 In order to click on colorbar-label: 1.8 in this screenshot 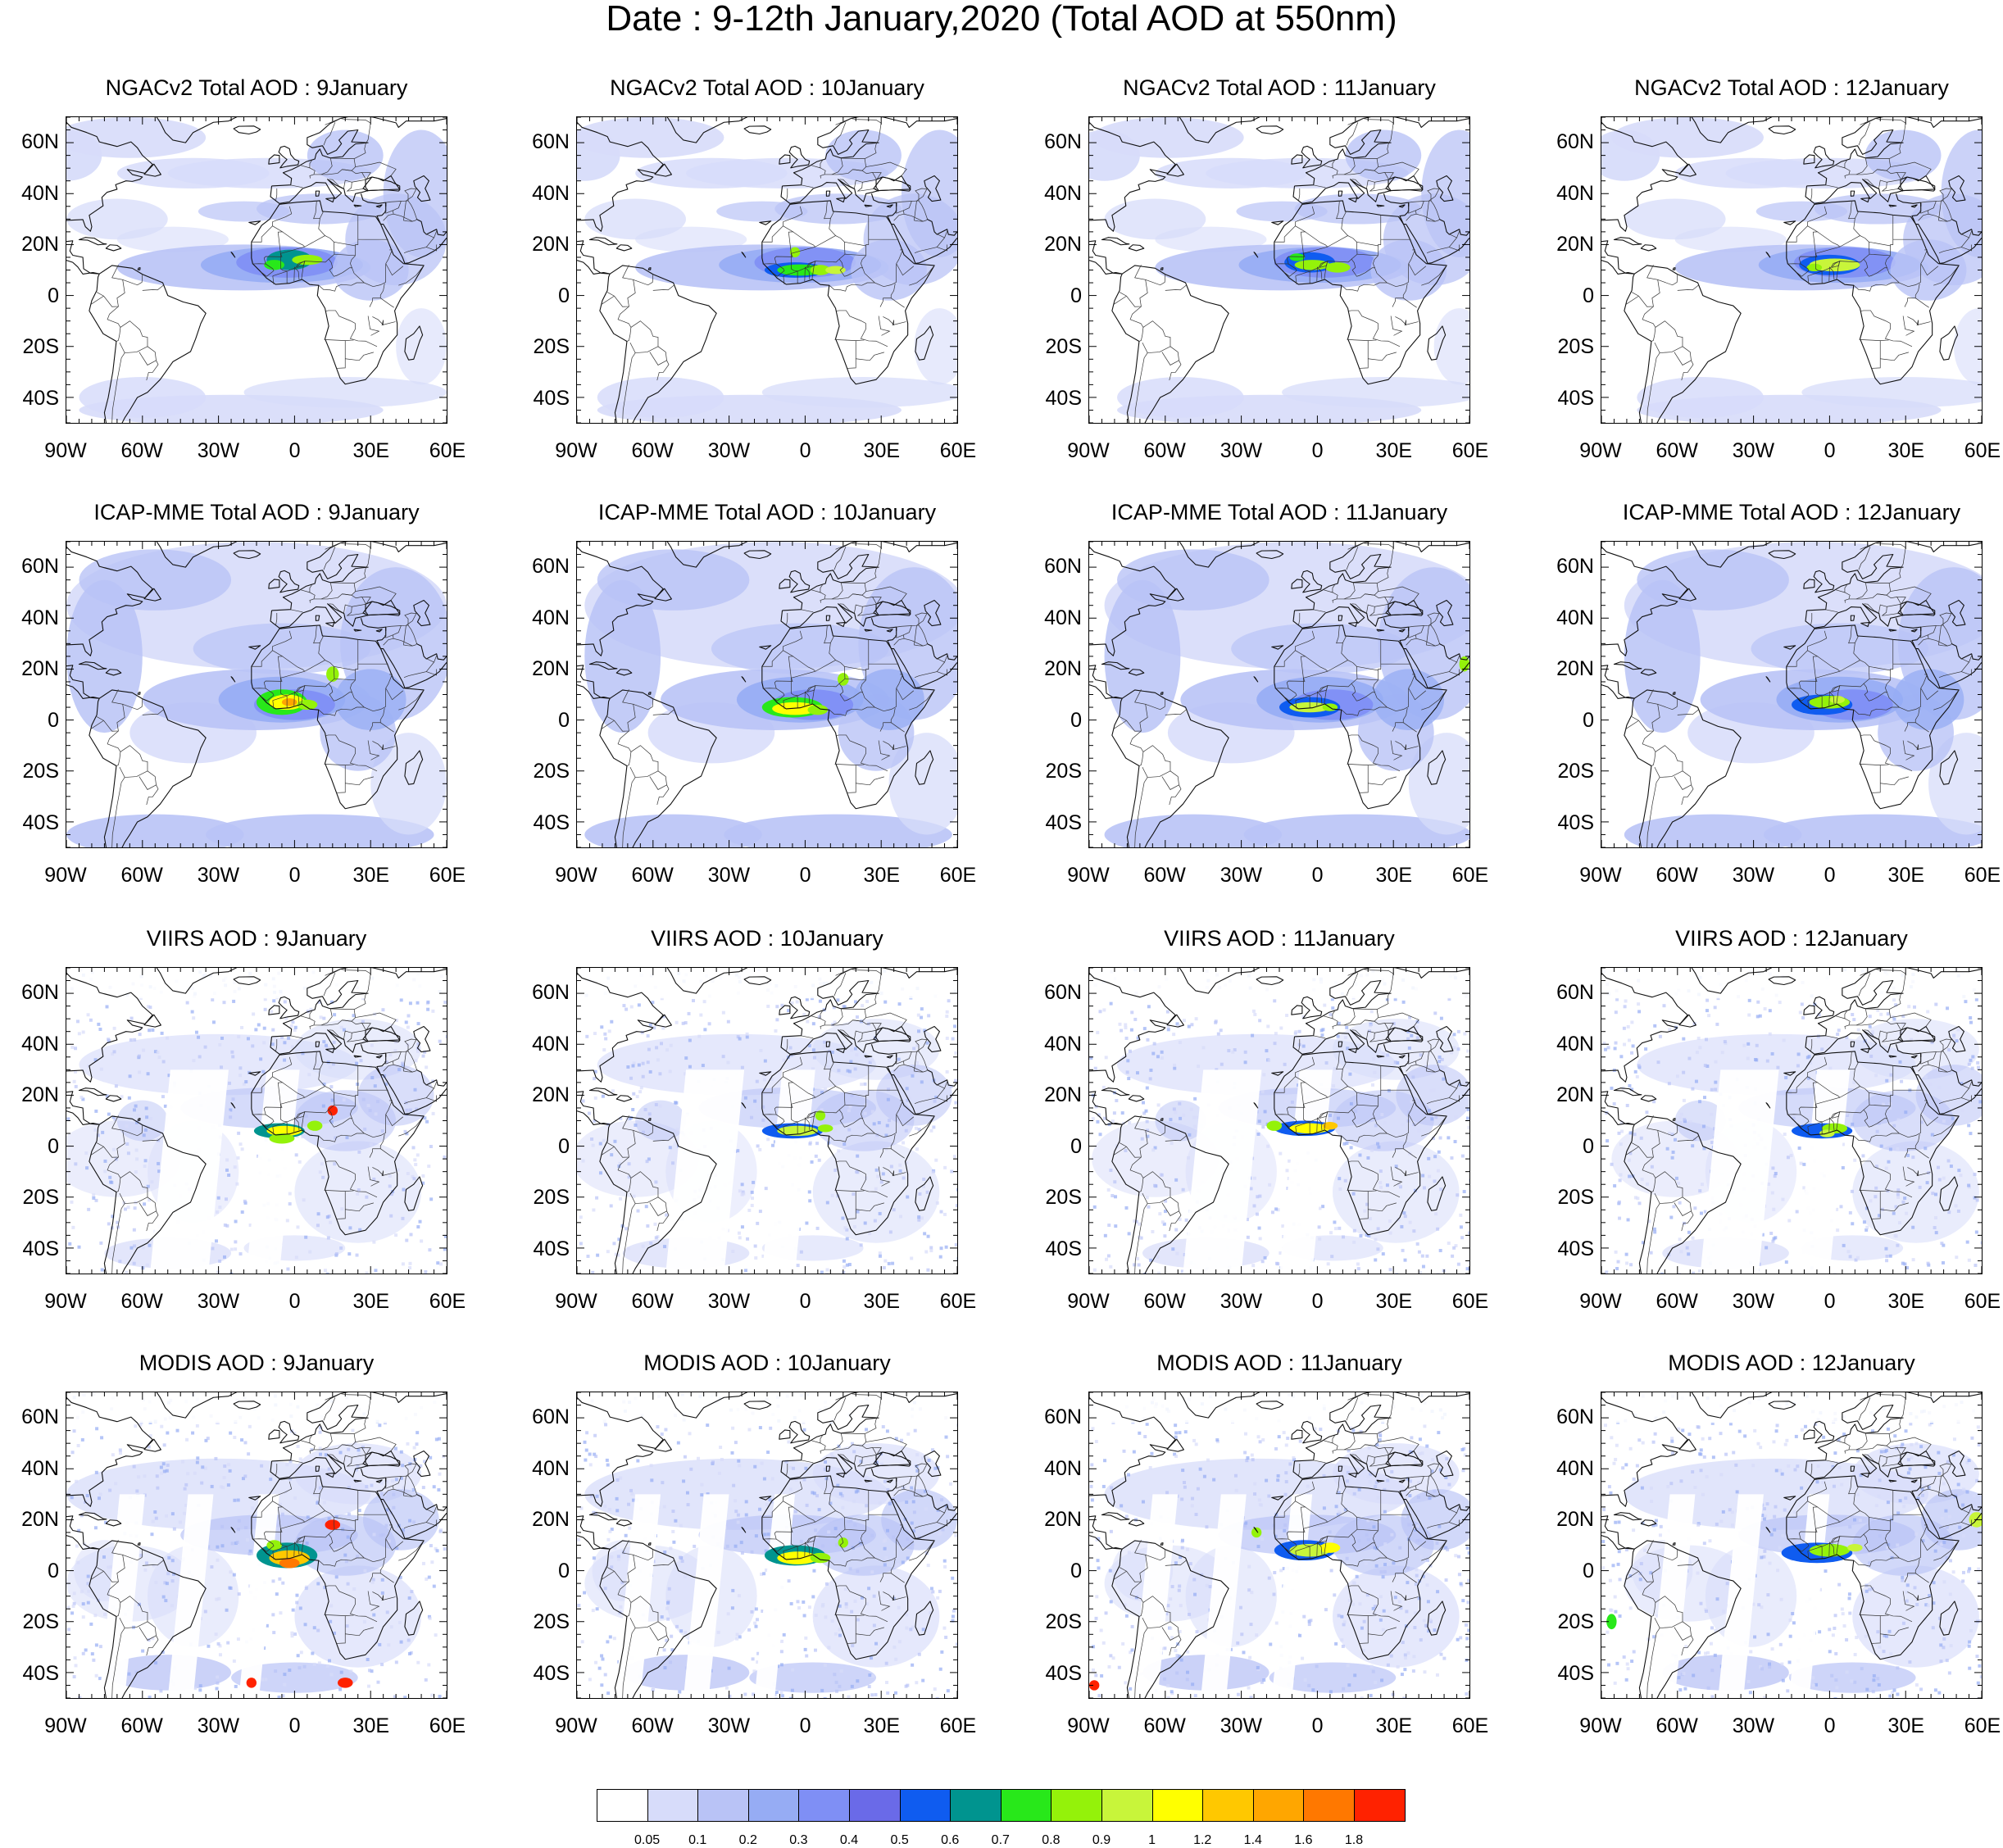, I will do `click(1354, 1840)`.